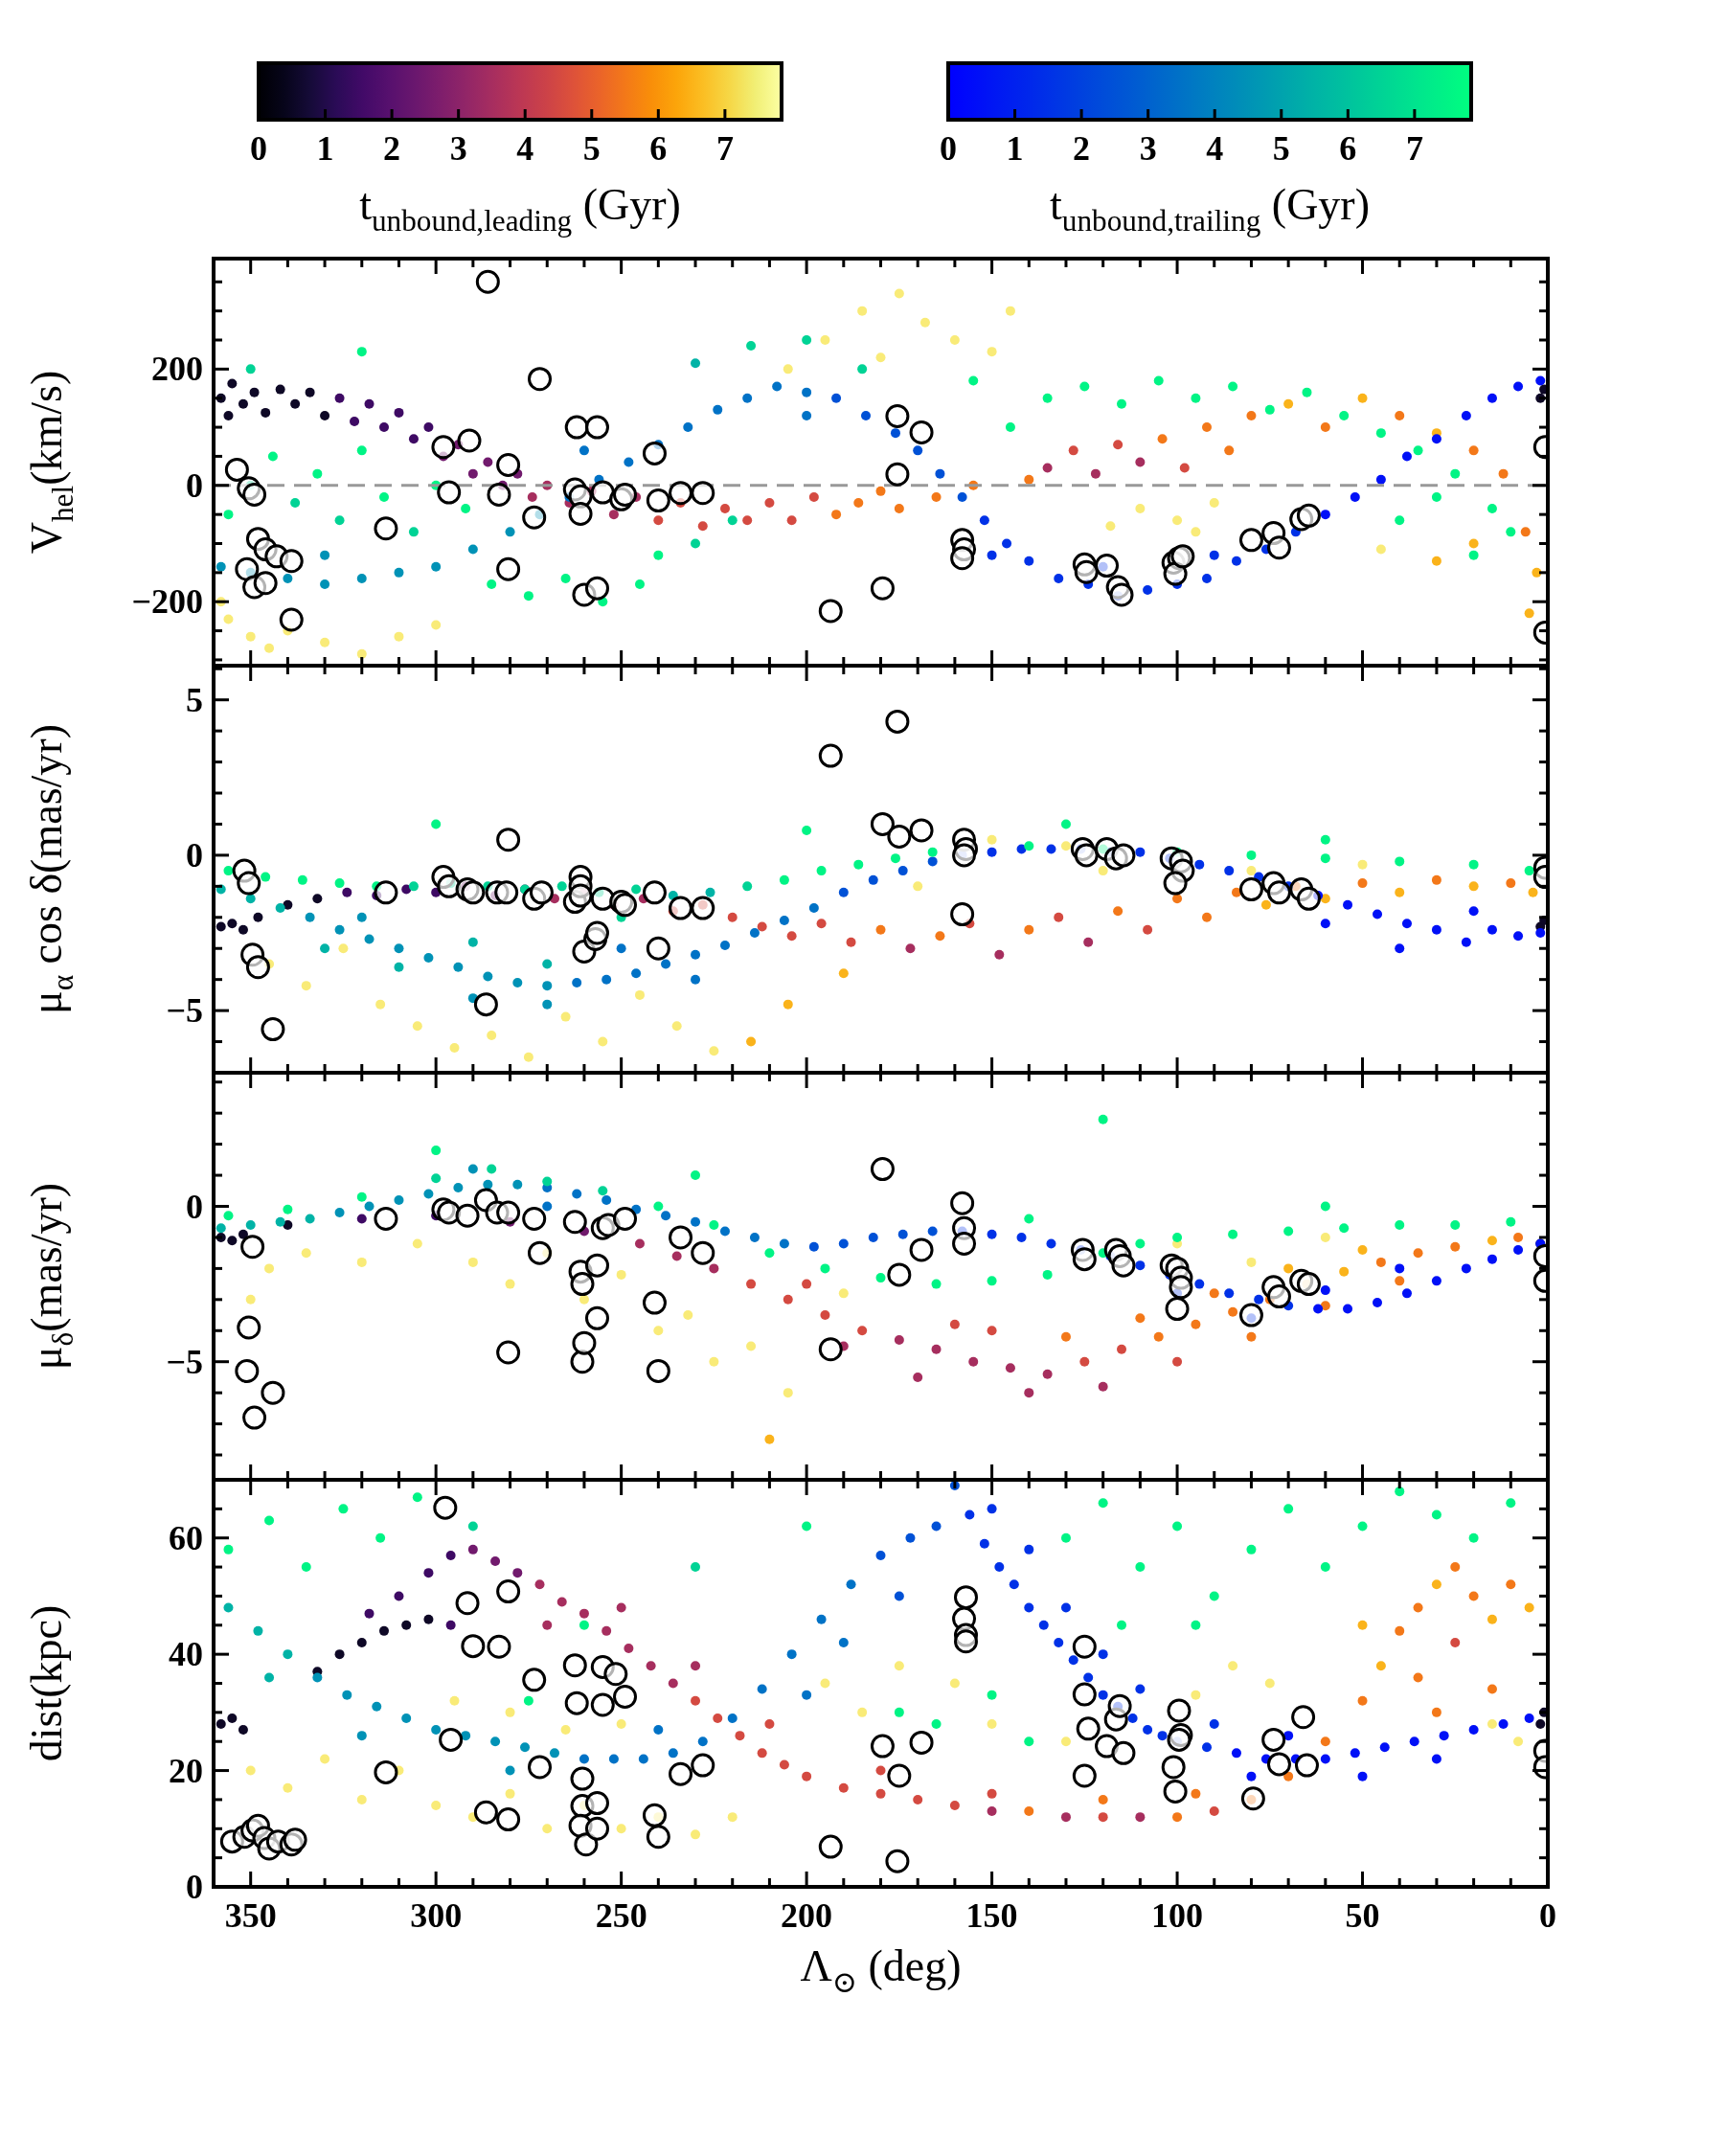 The image size is (1725, 2156). Describe the element at coordinates (1548, 1915) in the screenshot. I see `x-tick-label: 0` at that location.